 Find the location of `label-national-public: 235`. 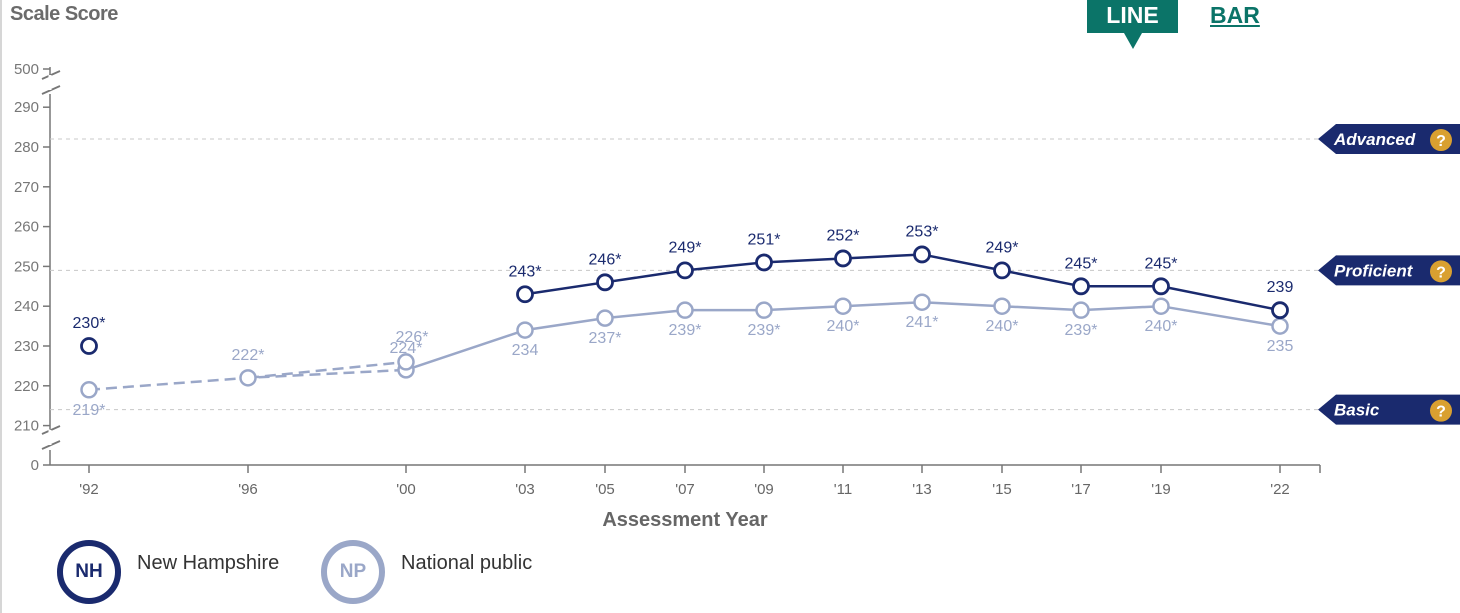

label-national-public: 235 is located at coordinates (1280, 346).